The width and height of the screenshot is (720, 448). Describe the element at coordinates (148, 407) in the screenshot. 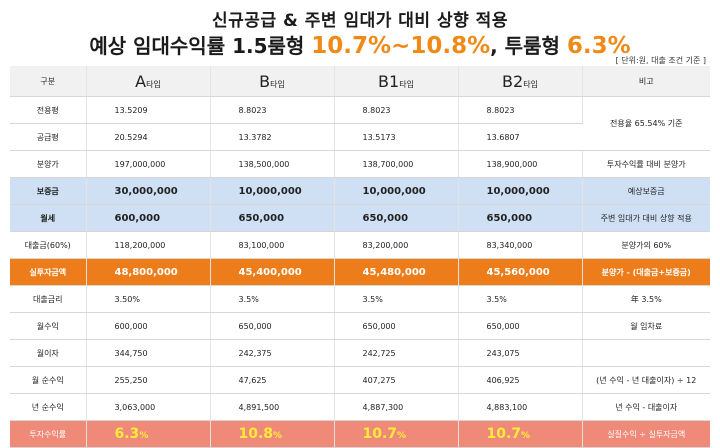

I see `cell: 3,063,000` at that location.